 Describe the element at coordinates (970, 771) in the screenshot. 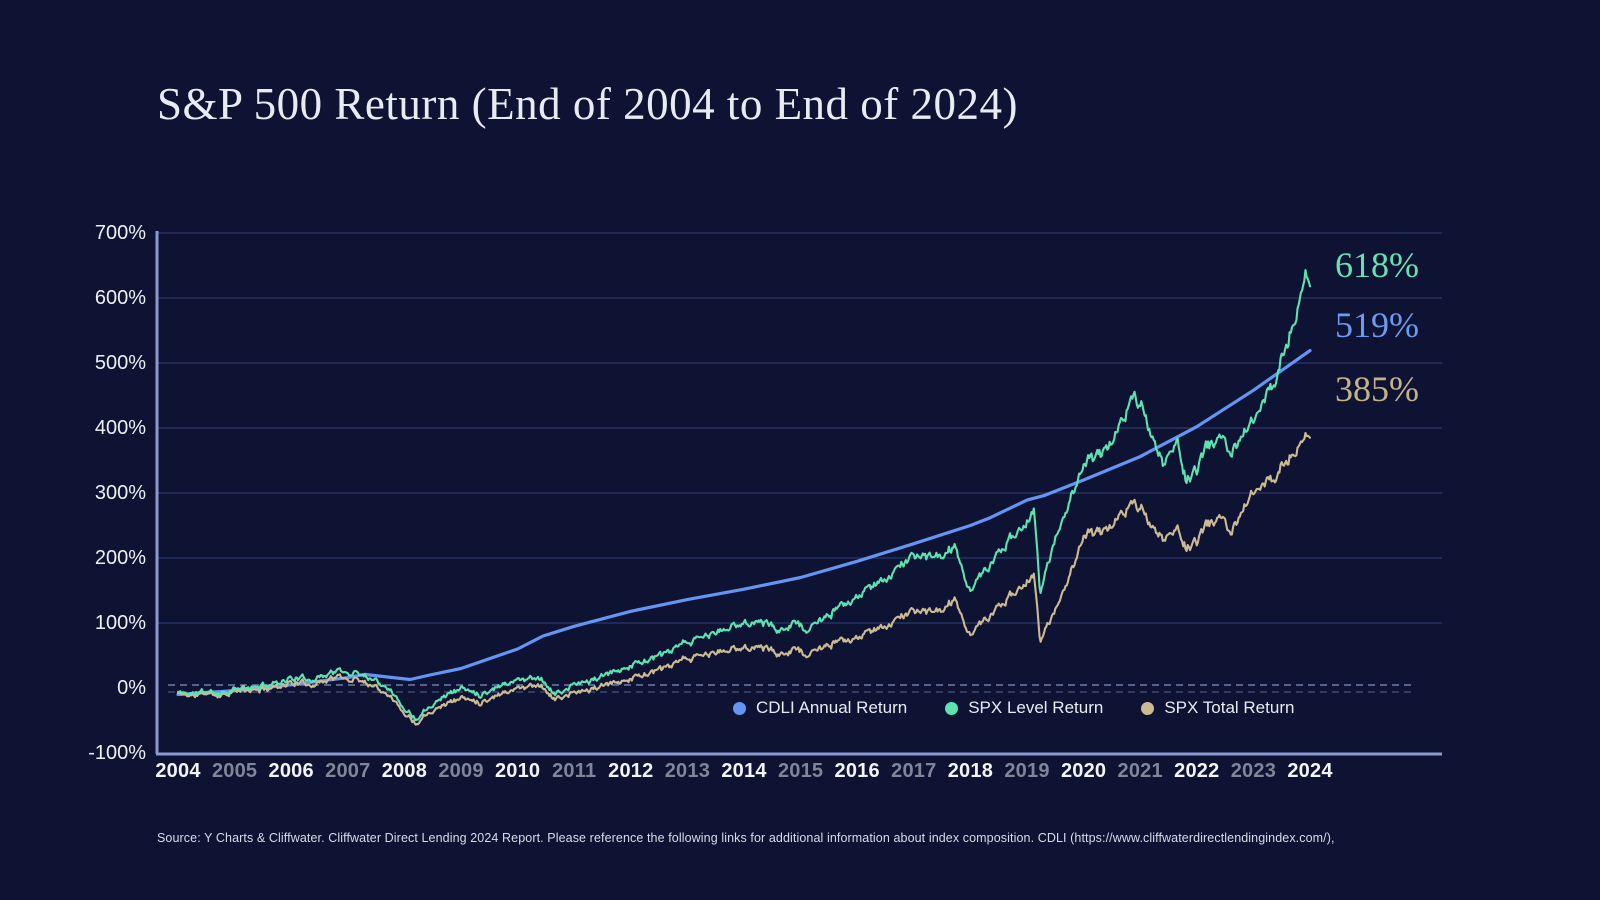

I see `x-axis-label-2018: 2018` at that location.